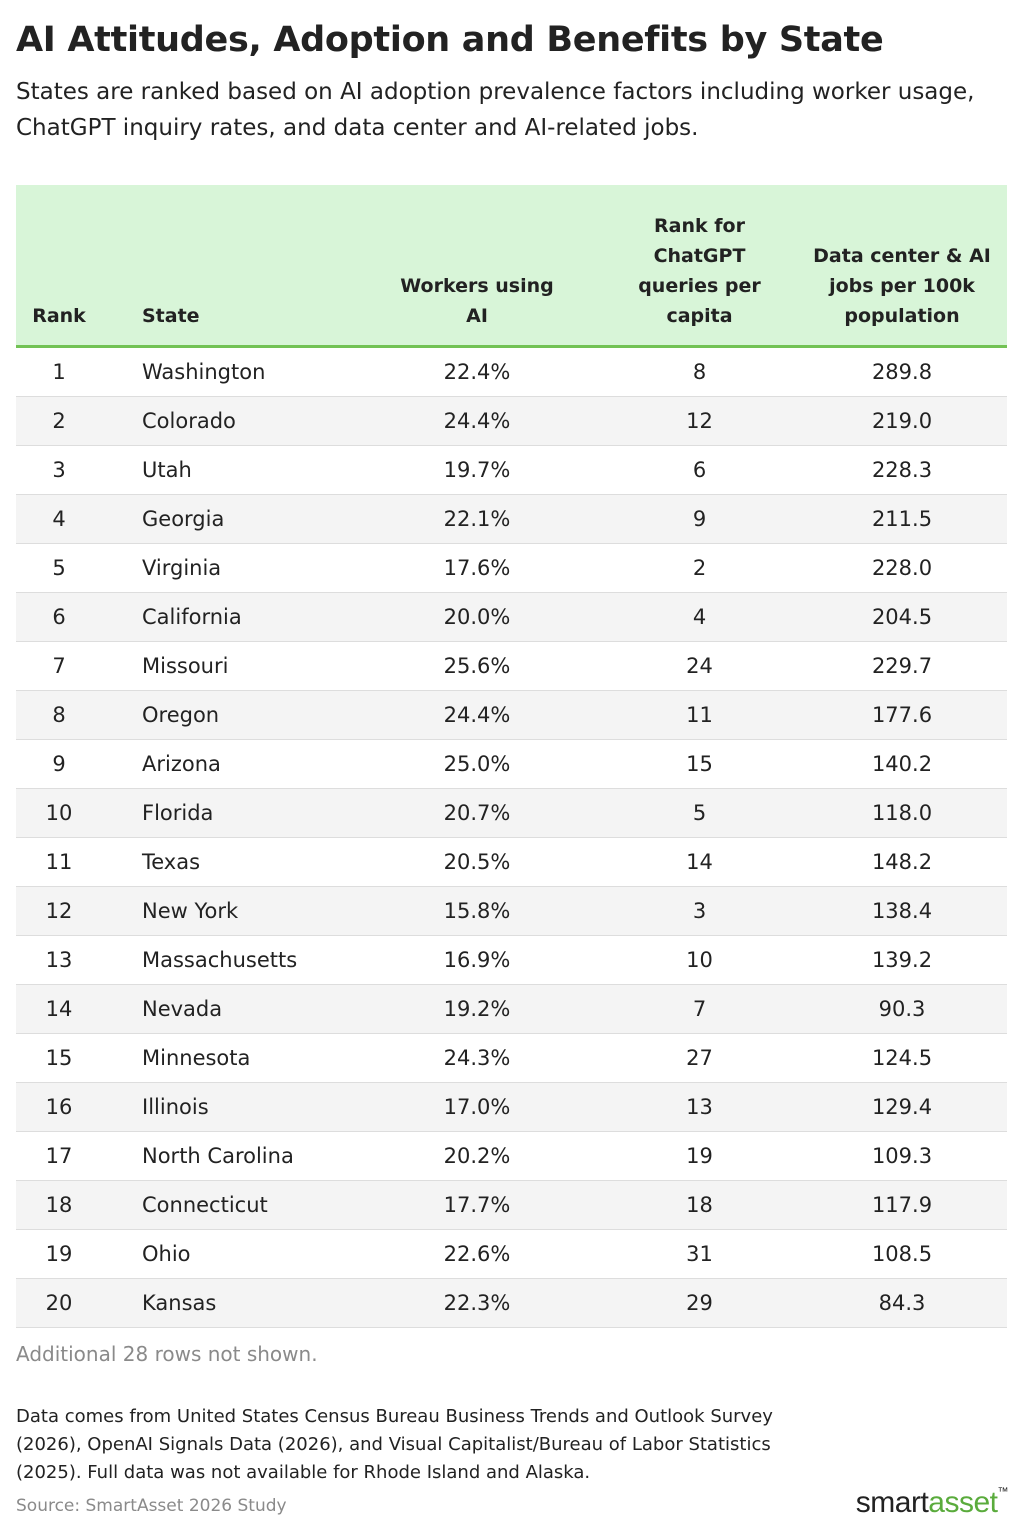  Describe the element at coordinates (227, 715) in the screenshot. I see `cell-state: Oregon` at that location.